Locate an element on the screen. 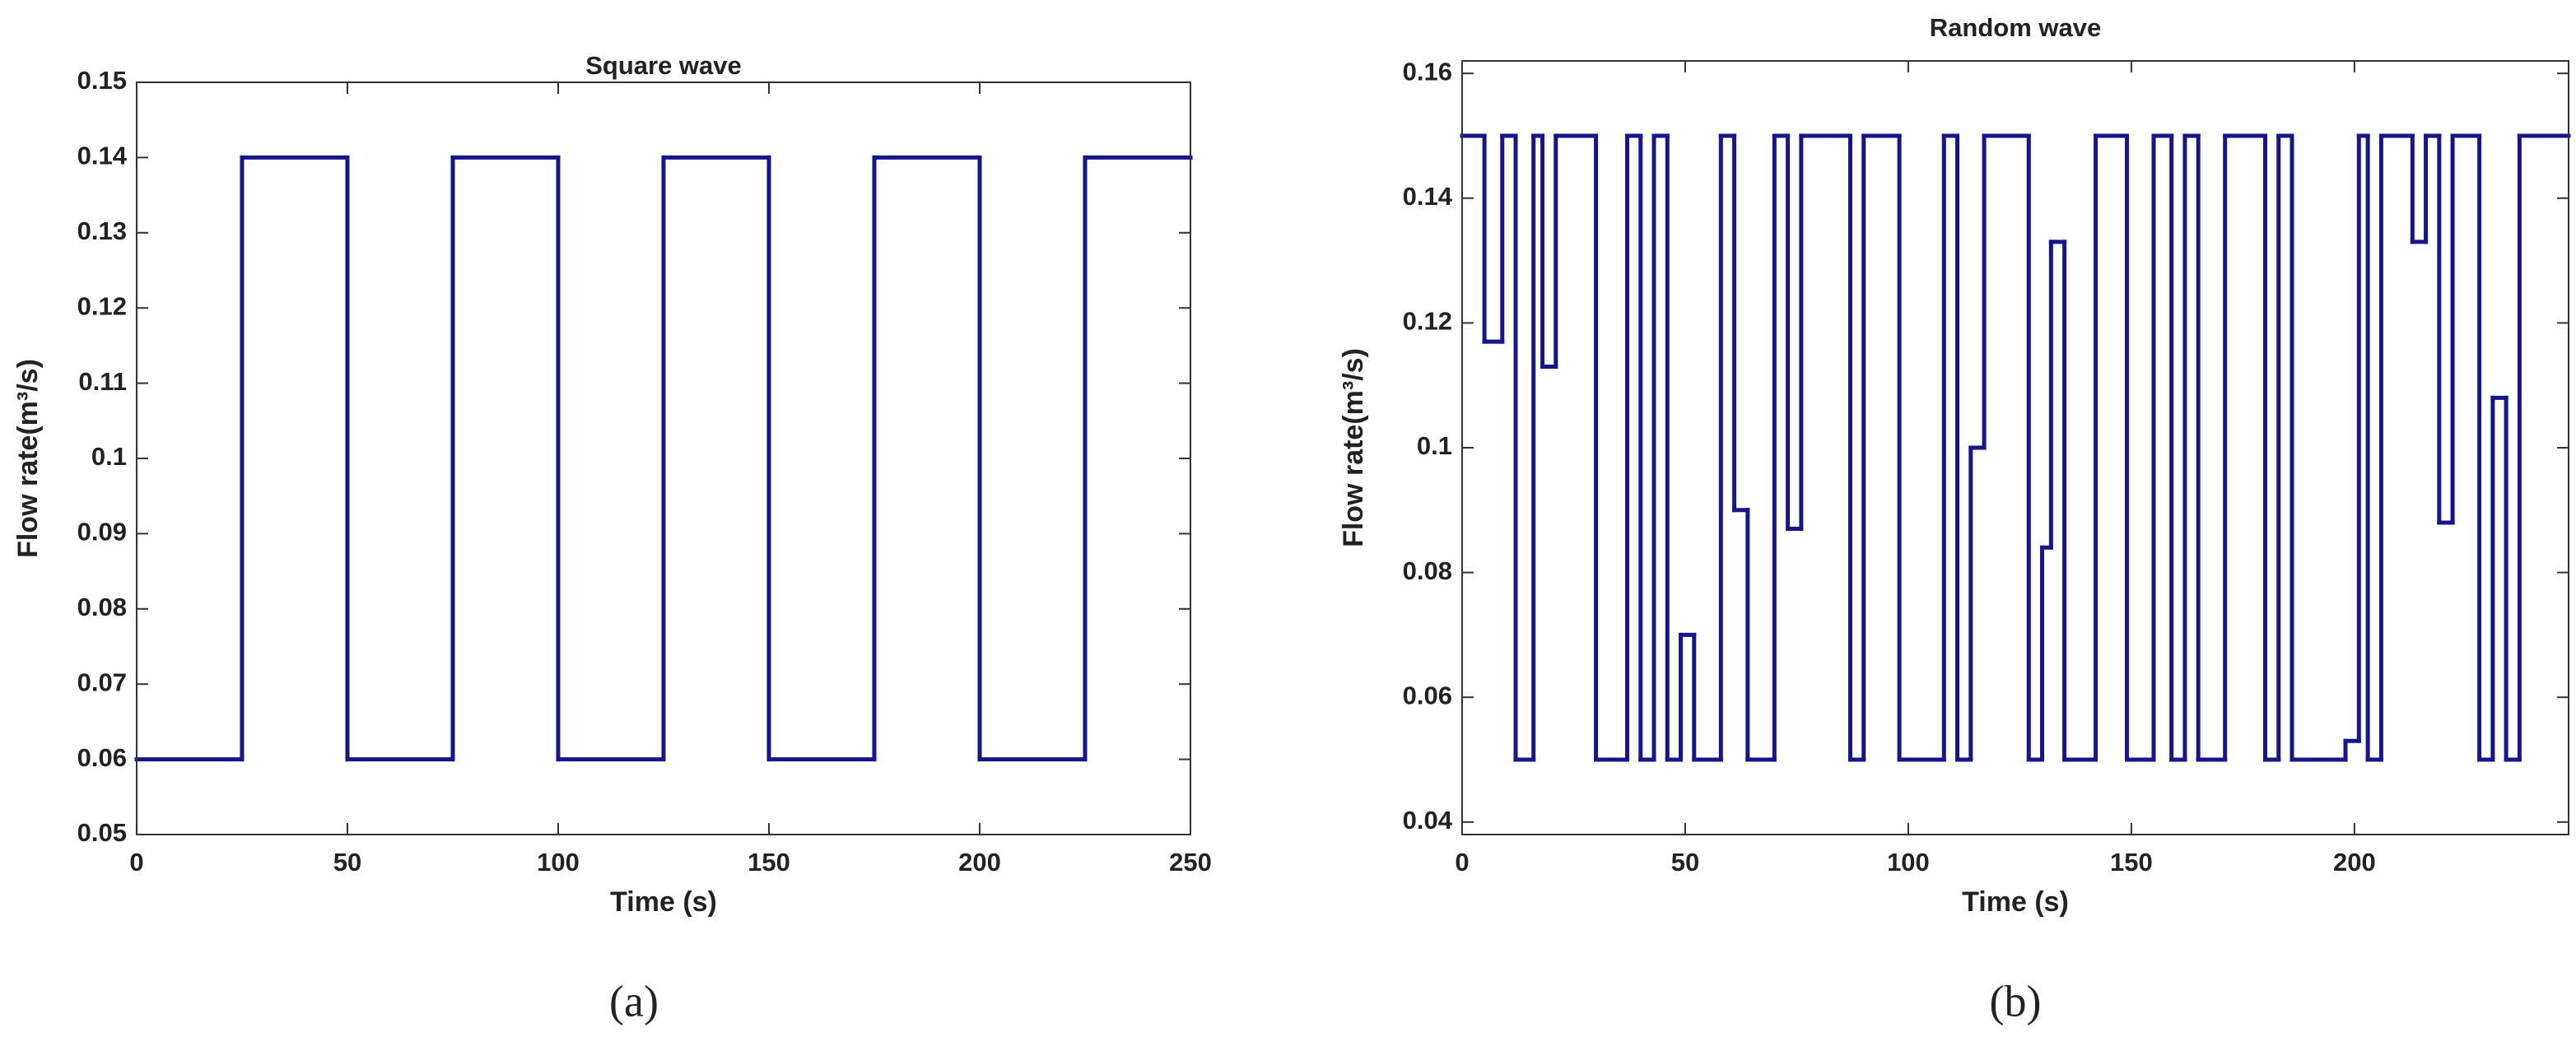 Image resolution: width=2576 pixels, height=1051 pixels. y-tick-label: 0.16 is located at coordinates (1427, 71).